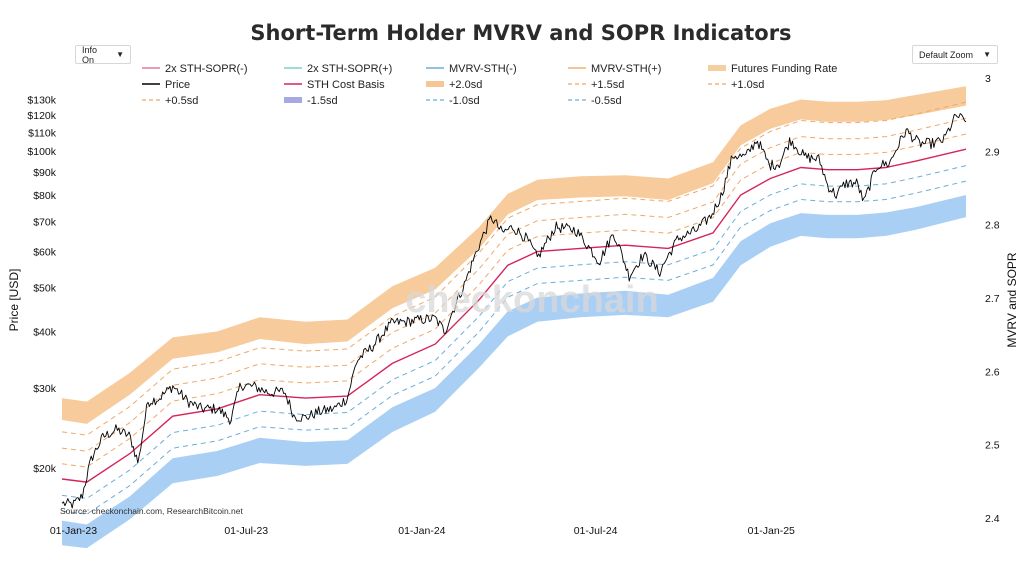 This screenshot has height=563, width=1024. What do you see at coordinates (103, 54) in the screenshot?
I see `info-toggle-dropdown: Info On ▼` at bounding box center [103, 54].